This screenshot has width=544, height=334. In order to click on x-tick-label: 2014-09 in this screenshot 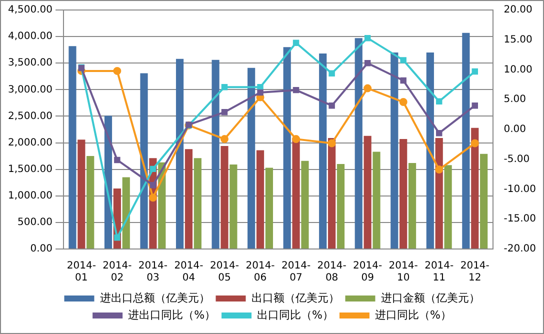, I will do `click(367, 272)`.